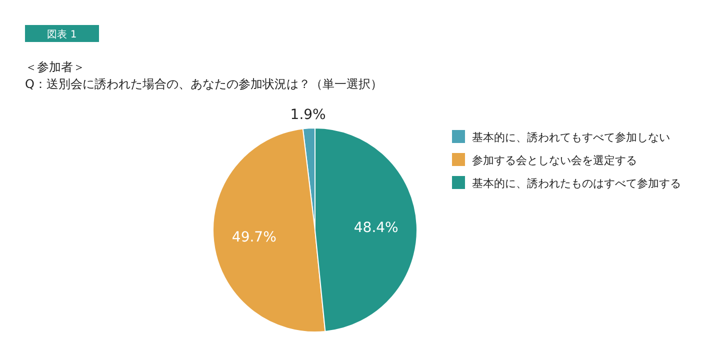 This screenshot has height=358, width=728. Describe the element at coordinates (554, 160) in the screenshot. I see `legend-label: 参加する会としない会を選定する` at that location.